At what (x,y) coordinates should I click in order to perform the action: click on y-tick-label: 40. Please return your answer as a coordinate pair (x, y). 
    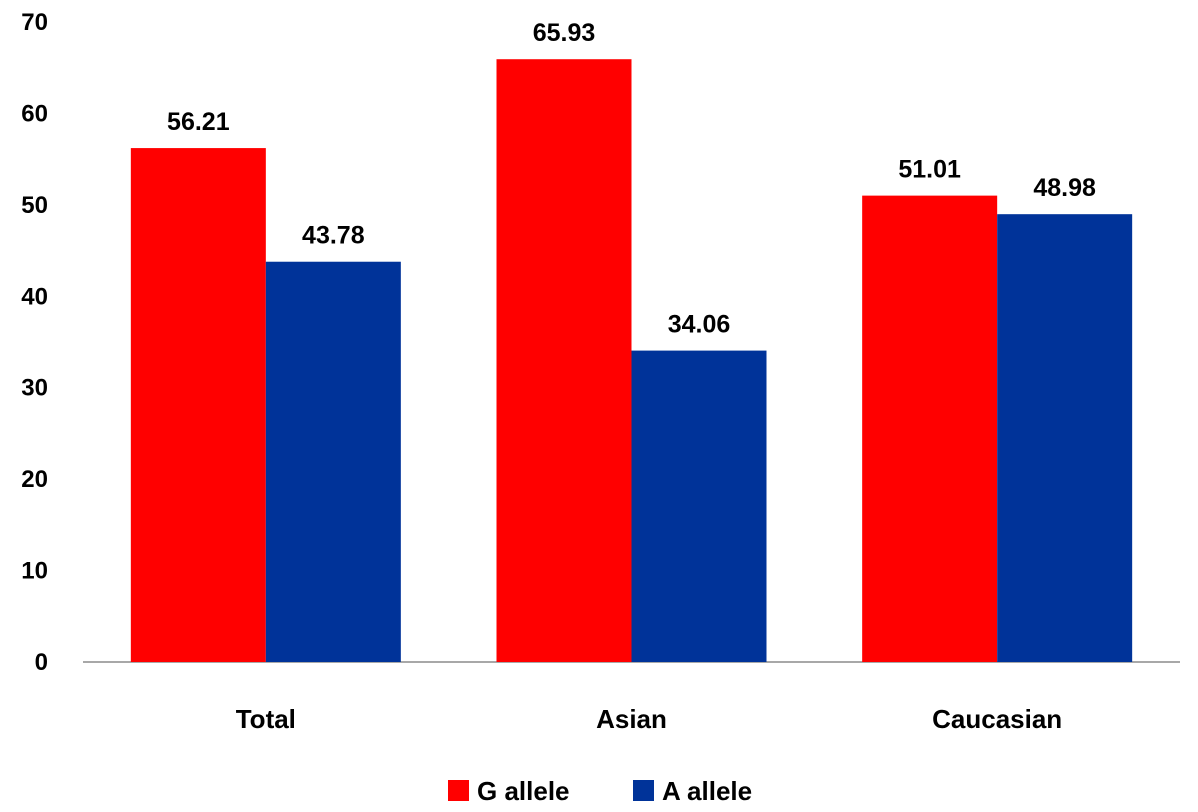
    Looking at the image, I should click on (34, 296).